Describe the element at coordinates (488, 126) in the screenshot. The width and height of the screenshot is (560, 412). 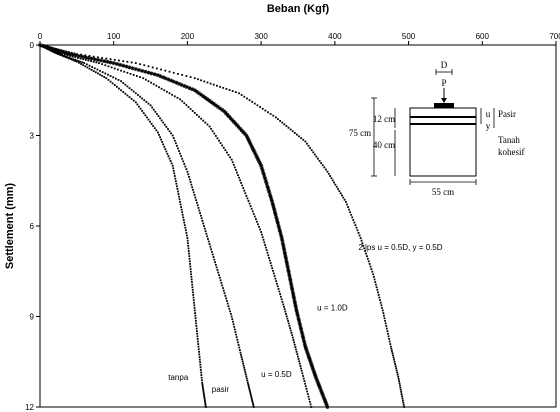
I see `inset-label-y: y` at that location.